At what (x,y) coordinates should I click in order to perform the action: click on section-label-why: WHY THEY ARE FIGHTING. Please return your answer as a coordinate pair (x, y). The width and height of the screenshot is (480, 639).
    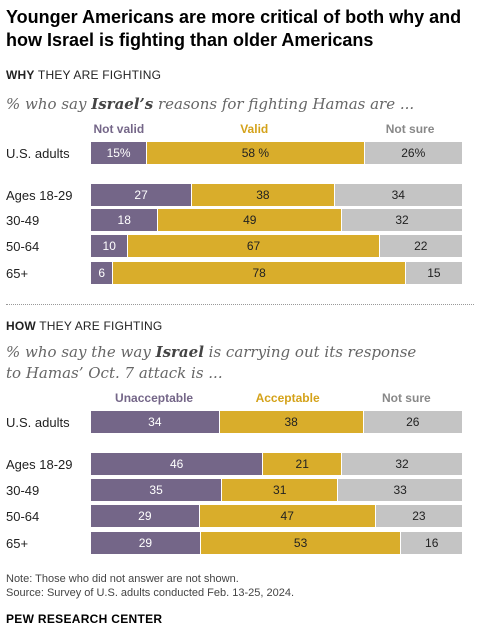
    Looking at the image, I should click on (83, 75).